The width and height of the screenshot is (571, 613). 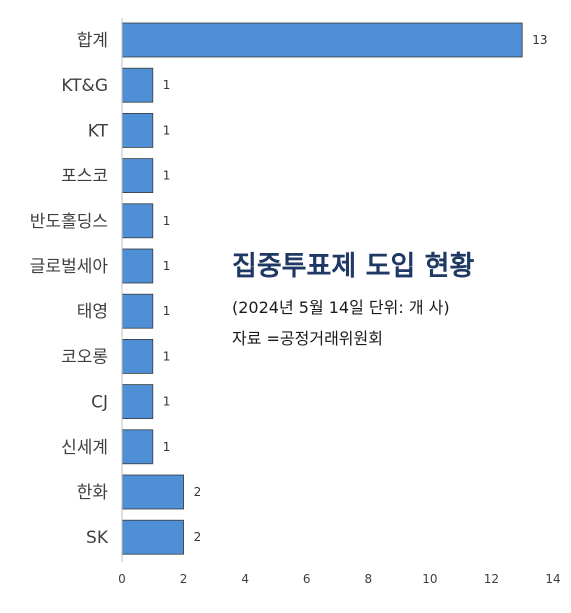 I want to click on chart-source: 자료 =공정거래위원회, so click(x=307, y=338).